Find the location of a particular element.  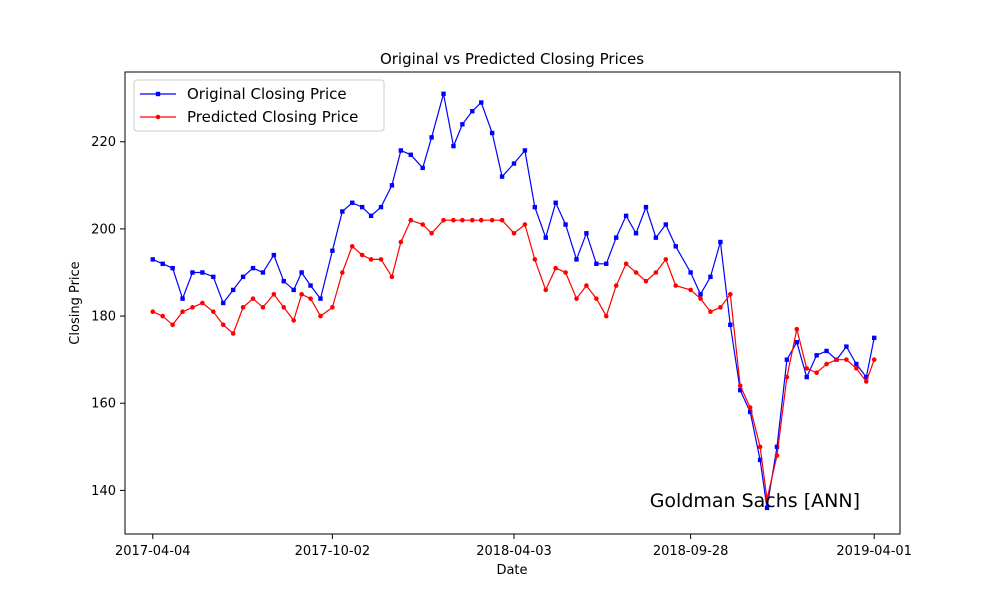

y-tick-label: 140 is located at coordinates (103, 491).